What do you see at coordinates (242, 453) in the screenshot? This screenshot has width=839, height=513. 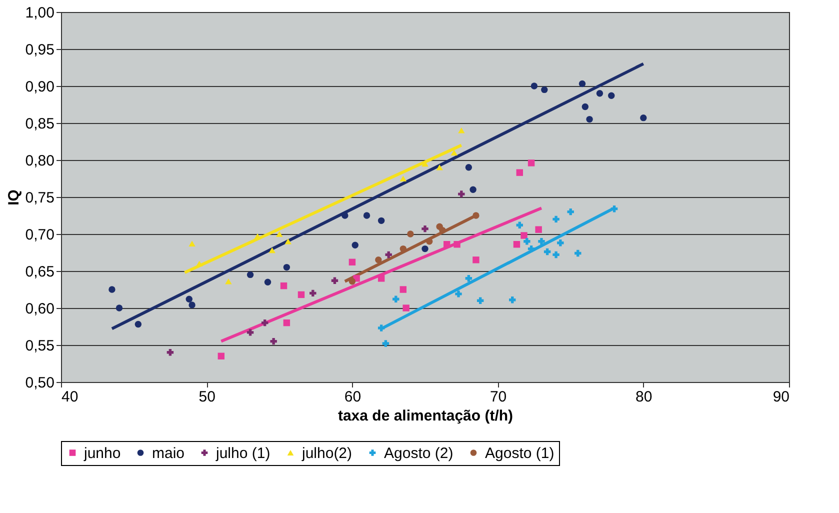 I see `legend-label: julho (1)` at bounding box center [242, 453].